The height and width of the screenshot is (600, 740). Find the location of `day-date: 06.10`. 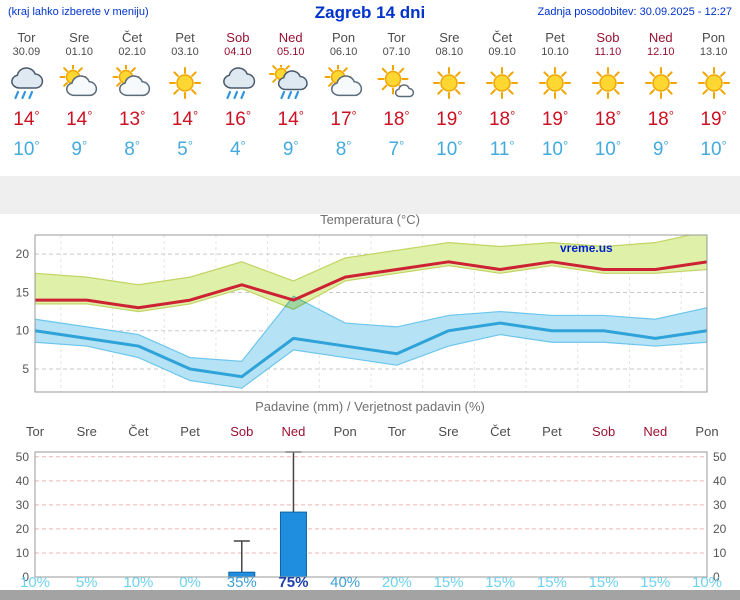

day-date: 06.10 is located at coordinates (343, 52).